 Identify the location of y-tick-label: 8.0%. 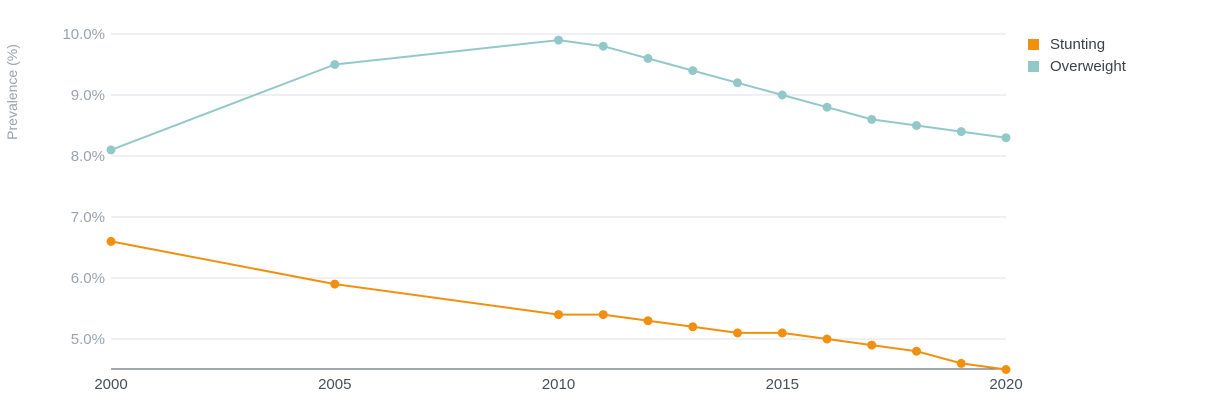
(88, 156).